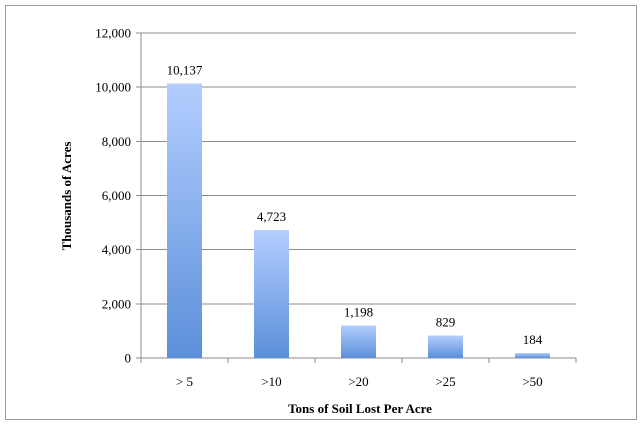 The image size is (644, 427). I want to click on data-label: 184, so click(533, 339).